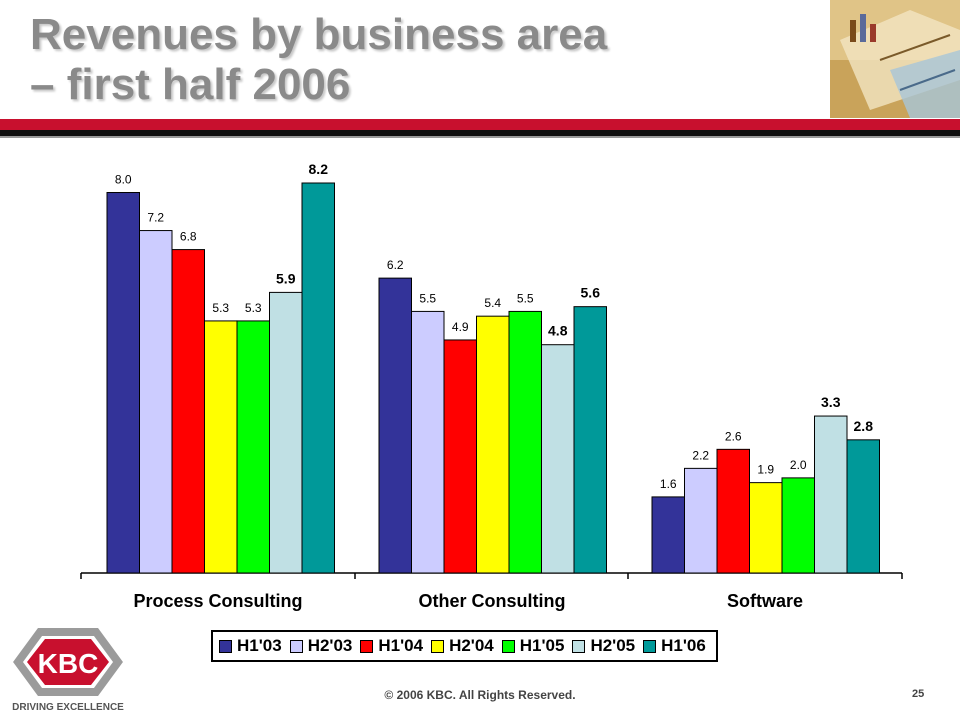 This screenshot has width=960, height=721. What do you see at coordinates (613, 645) in the screenshot?
I see `legend-label: H2'05` at bounding box center [613, 645].